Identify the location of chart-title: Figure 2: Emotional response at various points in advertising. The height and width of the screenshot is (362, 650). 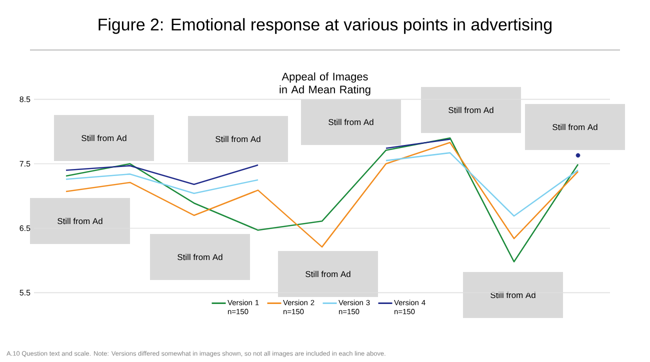
(325, 26).